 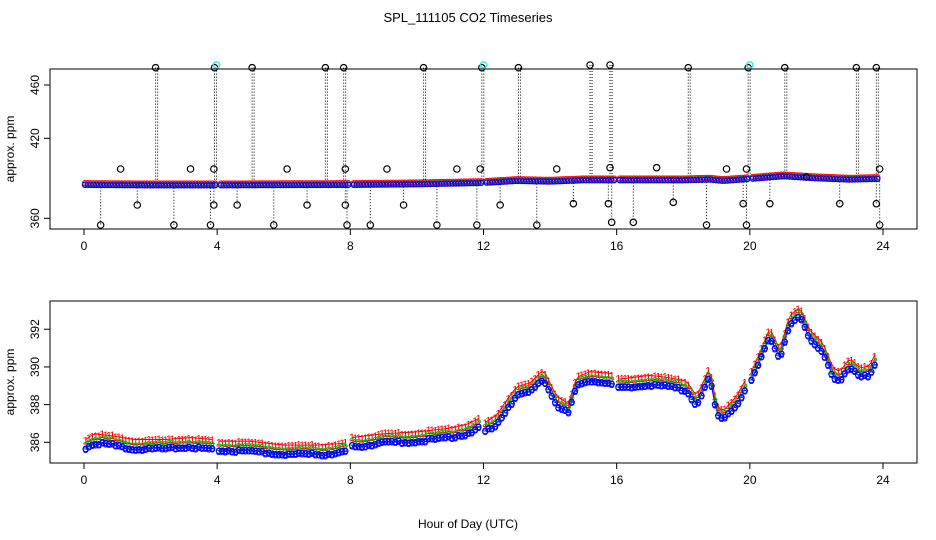 I want to click on x-tick-label: 12, so click(x=484, y=480).